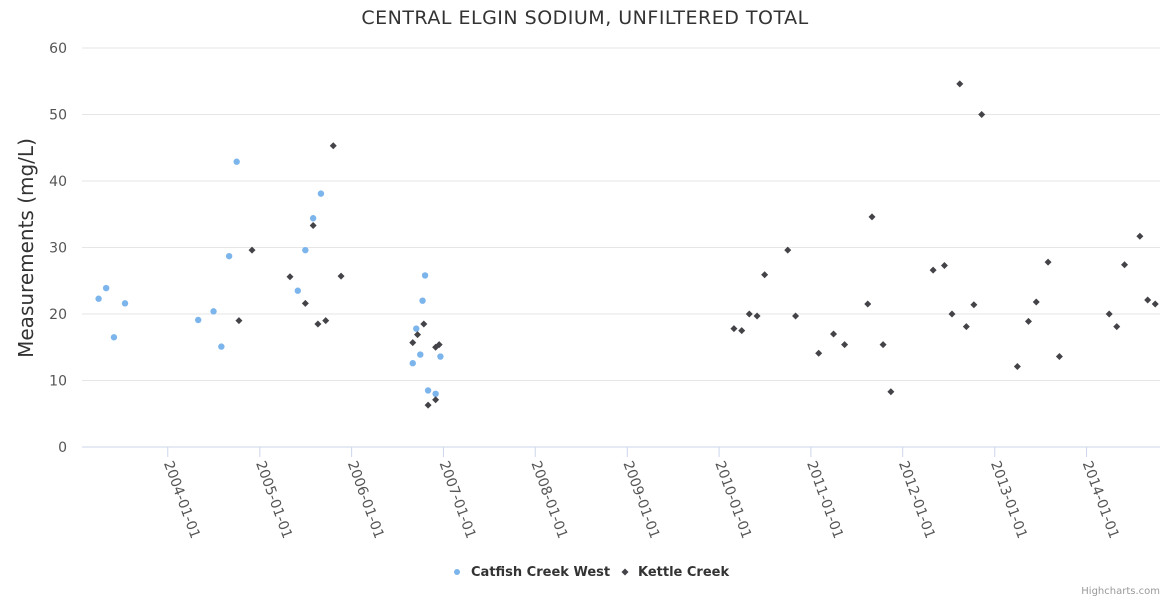  Describe the element at coordinates (1008, 500) in the screenshot. I see `x-tick-label: 2013-01-01` at that location.